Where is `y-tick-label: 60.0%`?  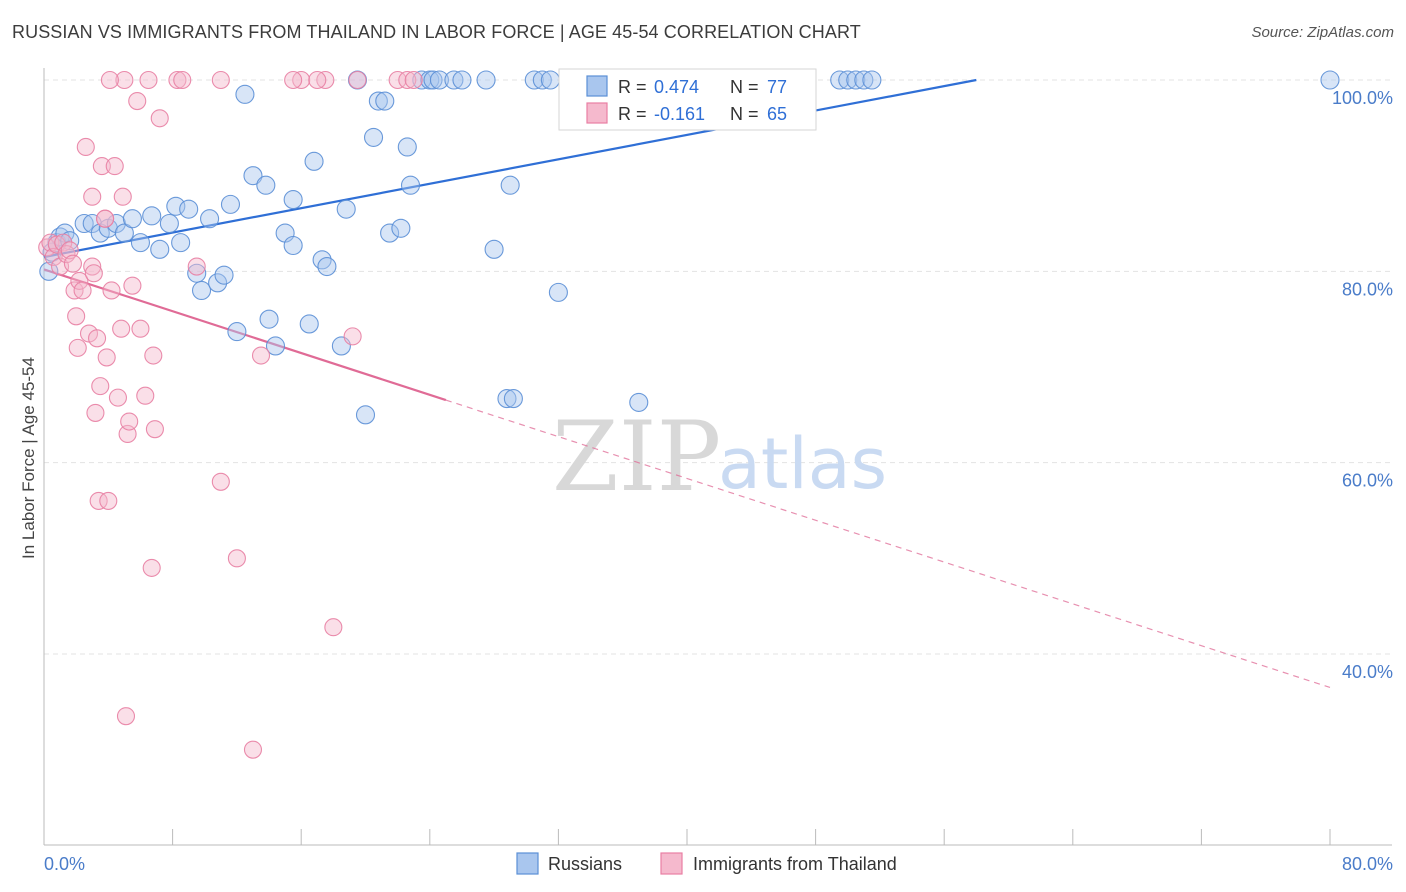
y-tick-label: 60.0% is located at coordinates (1367, 481).